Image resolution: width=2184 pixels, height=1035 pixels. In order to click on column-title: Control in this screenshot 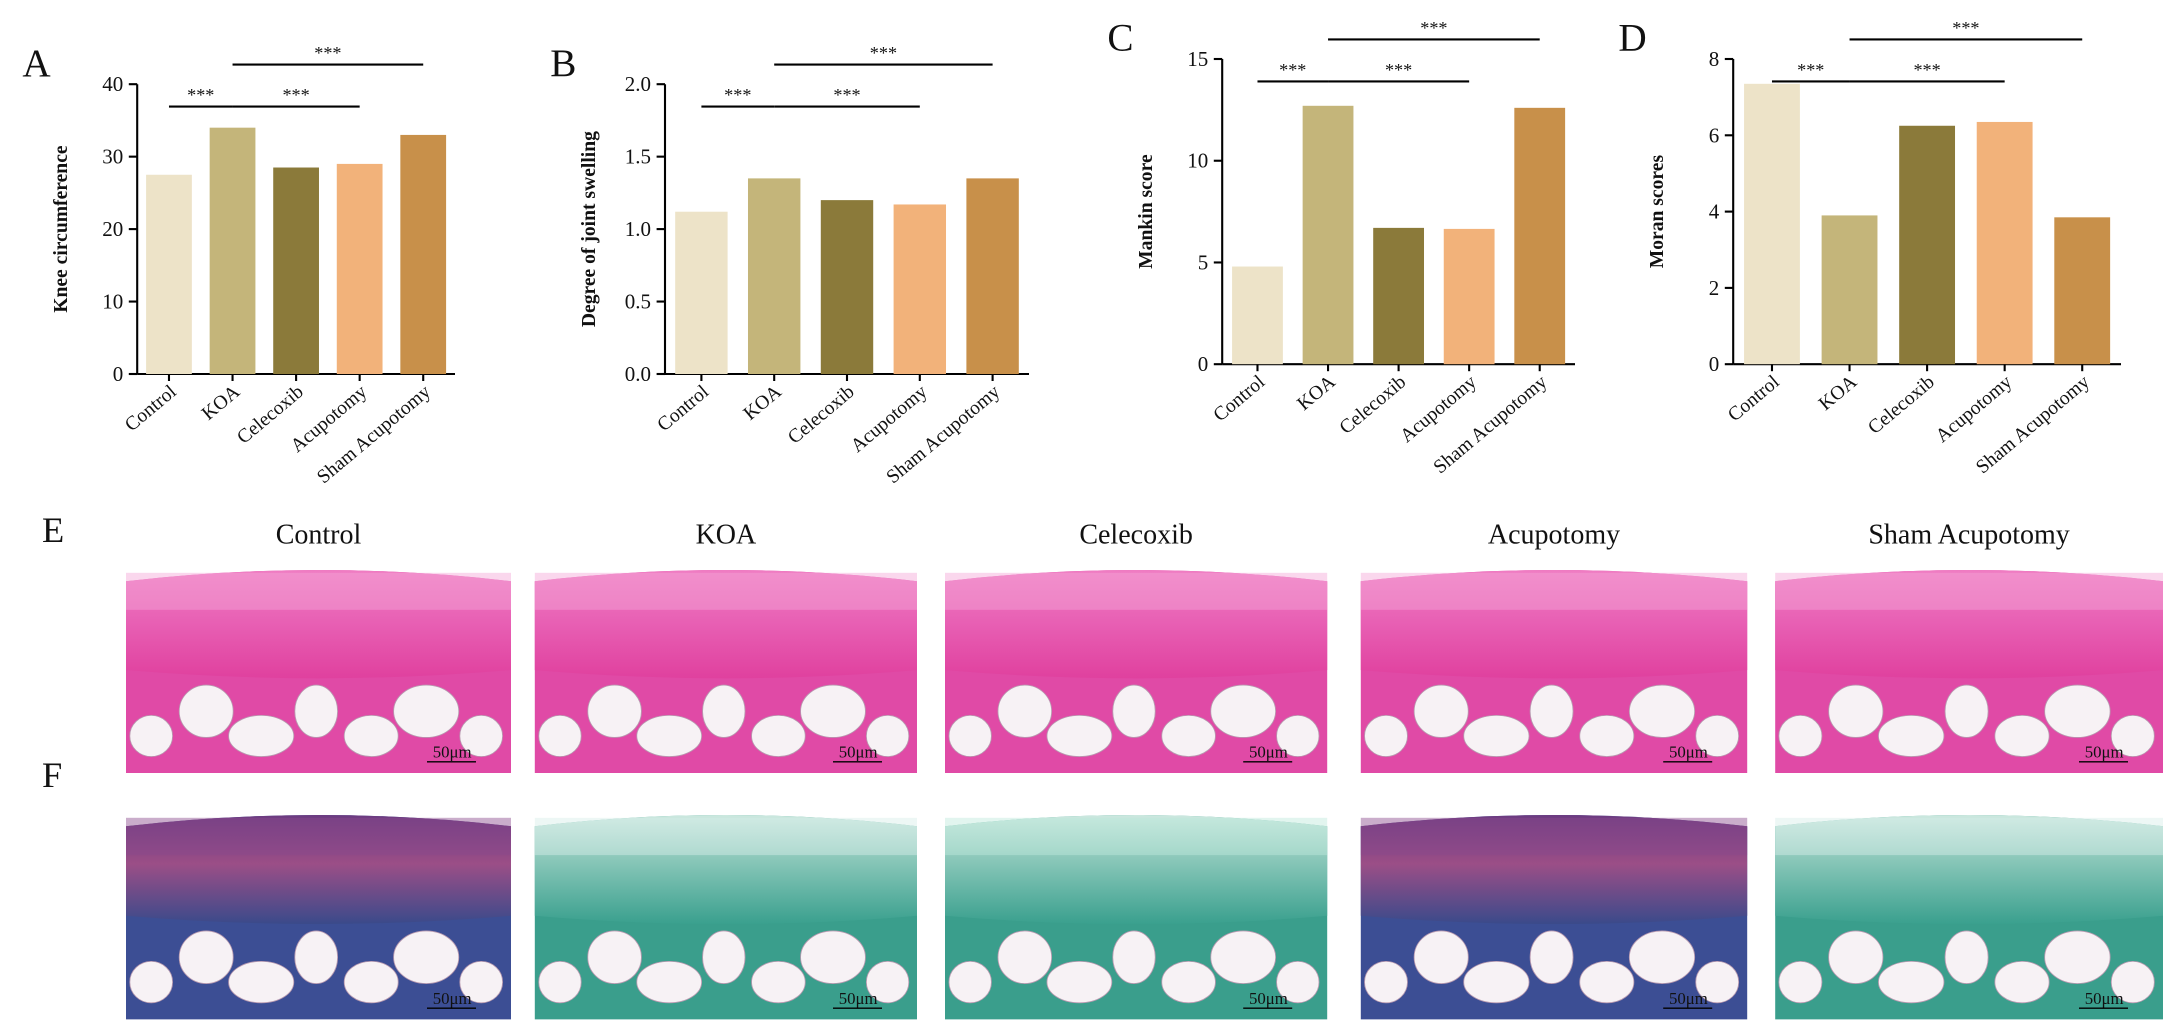, I will do `click(319, 534)`.